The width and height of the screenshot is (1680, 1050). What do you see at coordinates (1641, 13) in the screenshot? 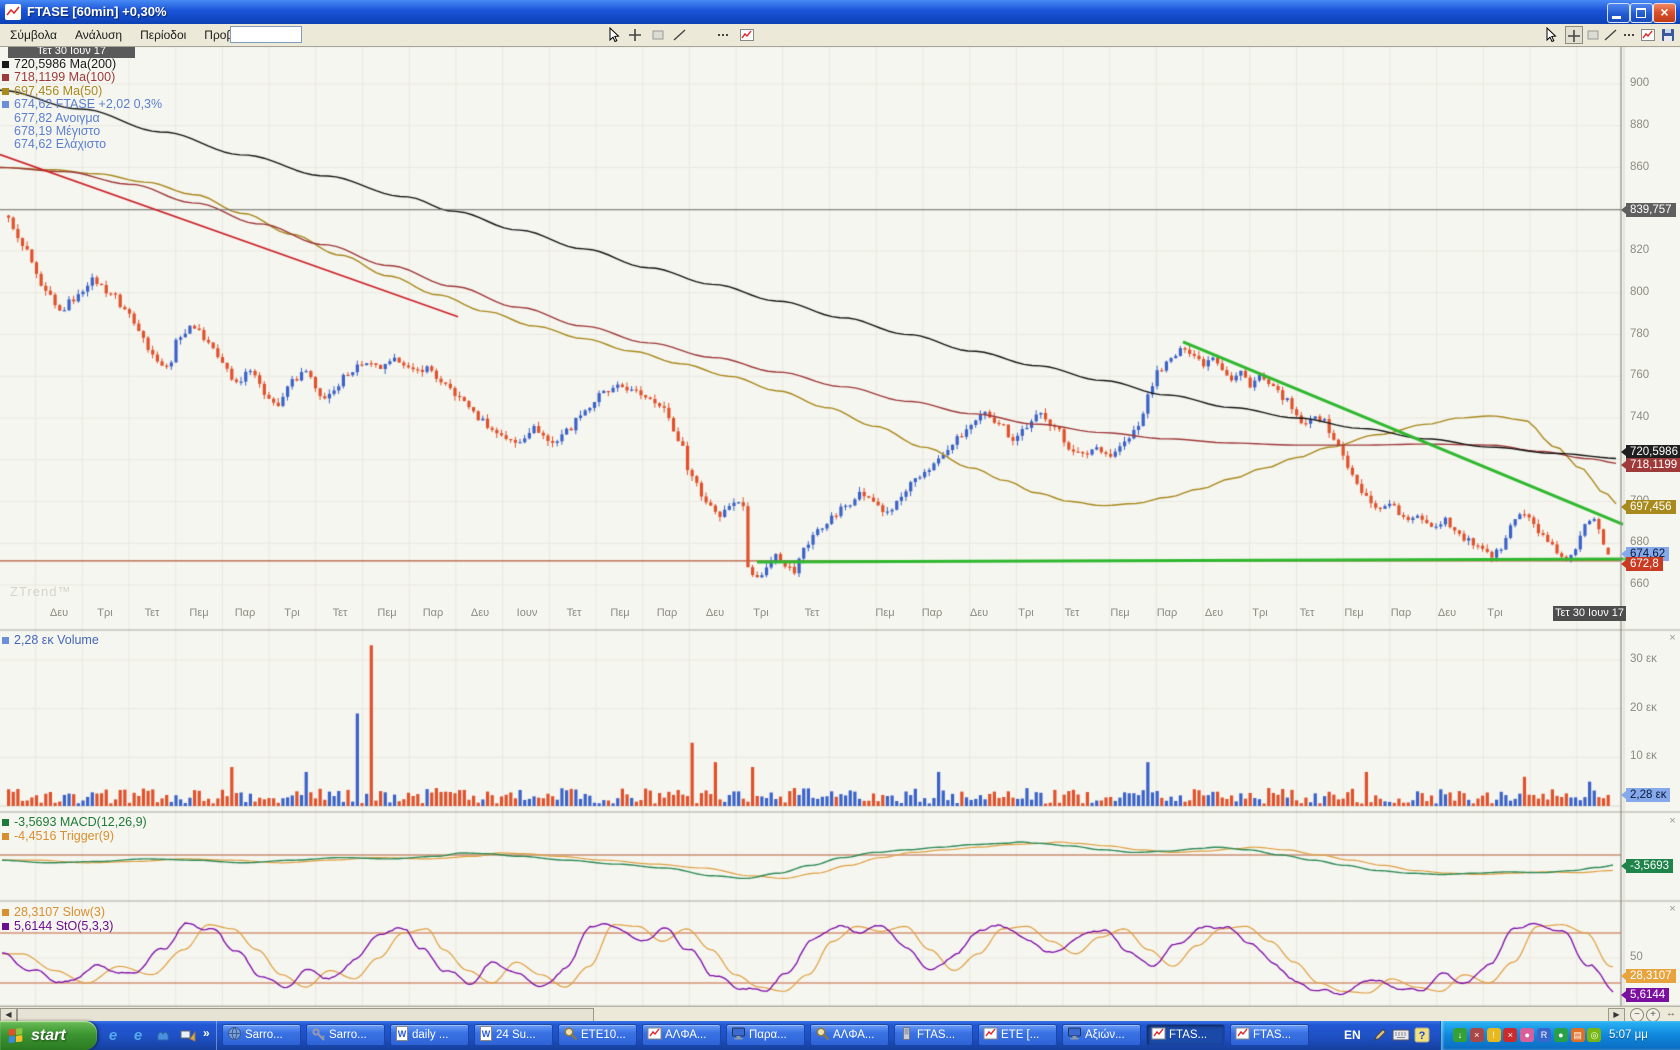
I see `restore-button` at bounding box center [1641, 13].